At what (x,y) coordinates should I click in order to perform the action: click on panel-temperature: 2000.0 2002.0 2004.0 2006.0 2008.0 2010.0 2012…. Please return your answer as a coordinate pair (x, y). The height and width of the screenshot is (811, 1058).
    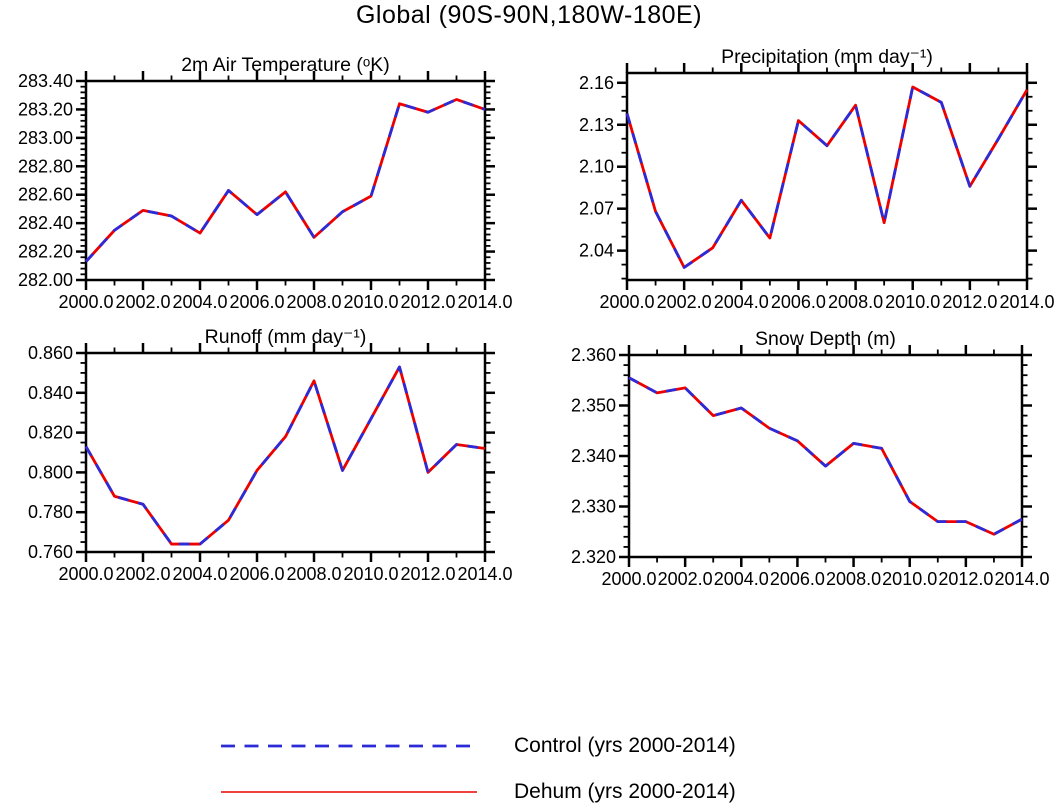
    Looking at the image, I should click on (265, 183).